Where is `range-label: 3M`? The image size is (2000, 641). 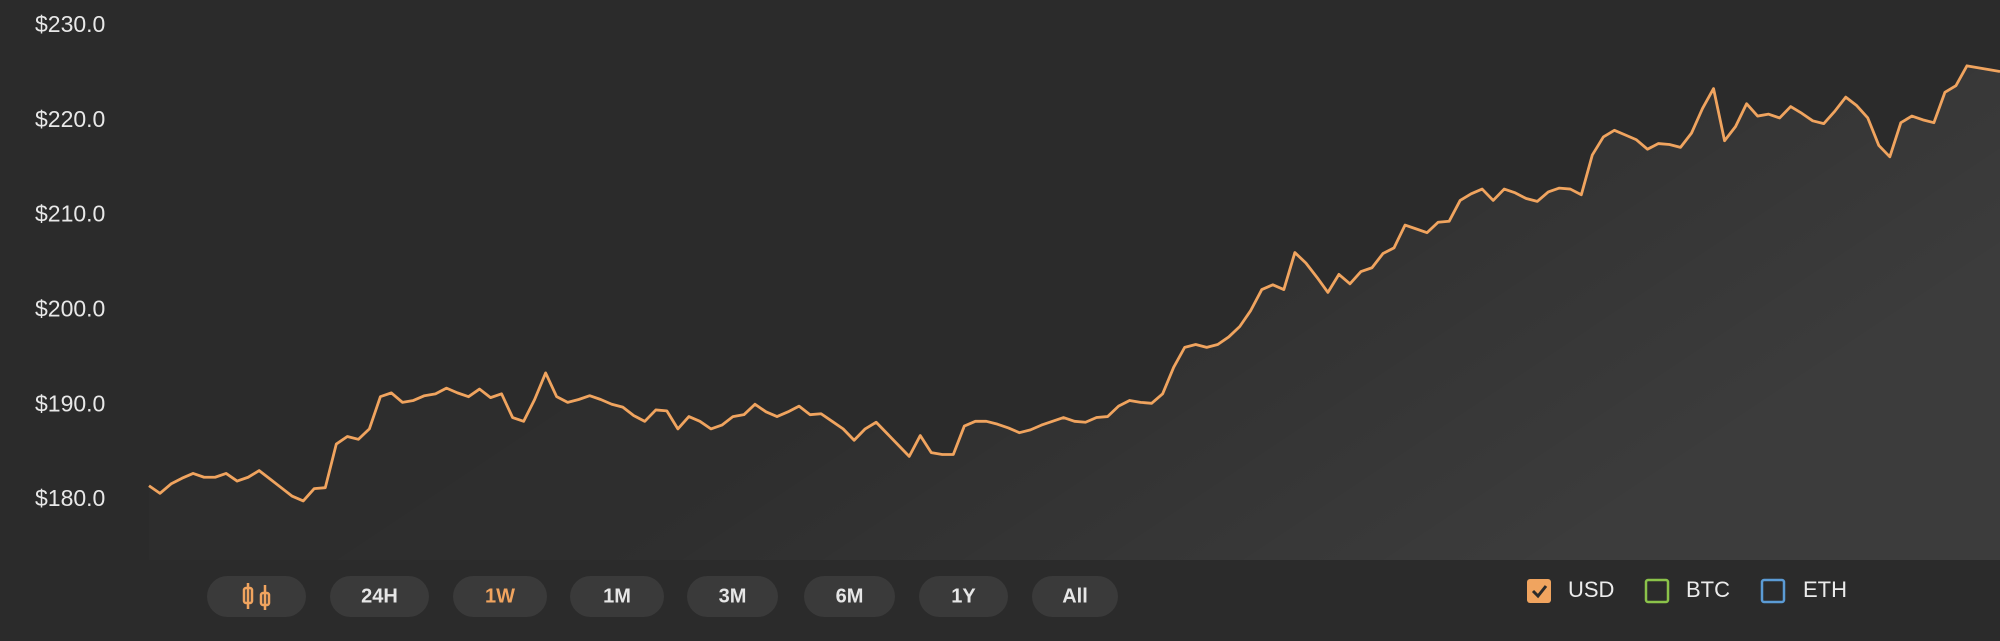 range-label: 3M is located at coordinates (733, 596).